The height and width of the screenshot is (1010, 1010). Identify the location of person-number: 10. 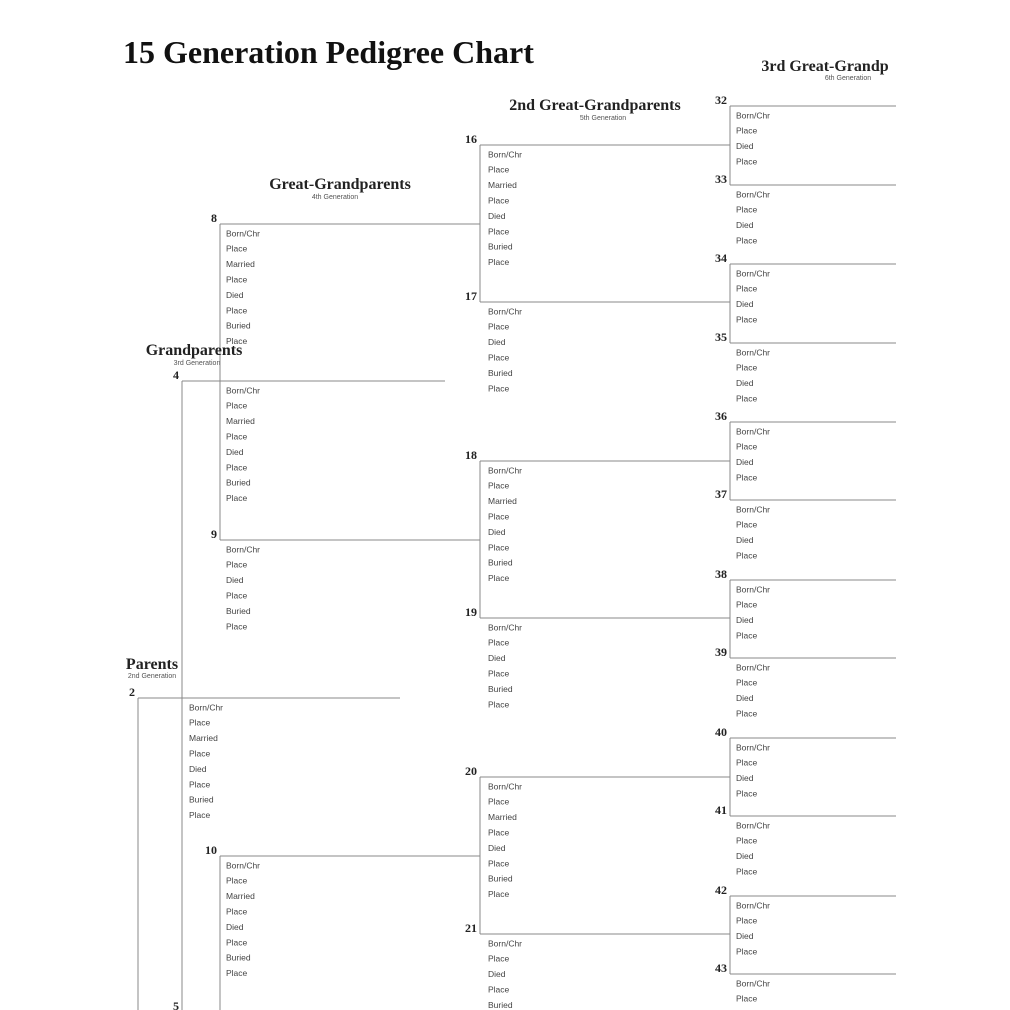
(211, 850).